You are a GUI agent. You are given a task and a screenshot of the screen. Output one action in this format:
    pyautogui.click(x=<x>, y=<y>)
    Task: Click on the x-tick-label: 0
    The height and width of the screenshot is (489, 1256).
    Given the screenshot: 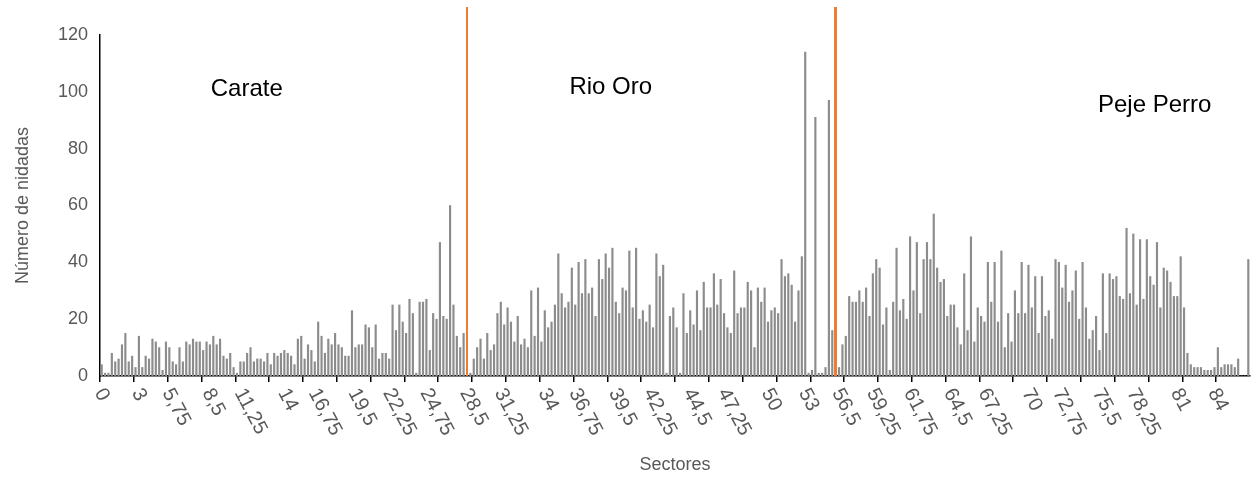 What is the action you would take?
    pyautogui.click(x=103, y=394)
    